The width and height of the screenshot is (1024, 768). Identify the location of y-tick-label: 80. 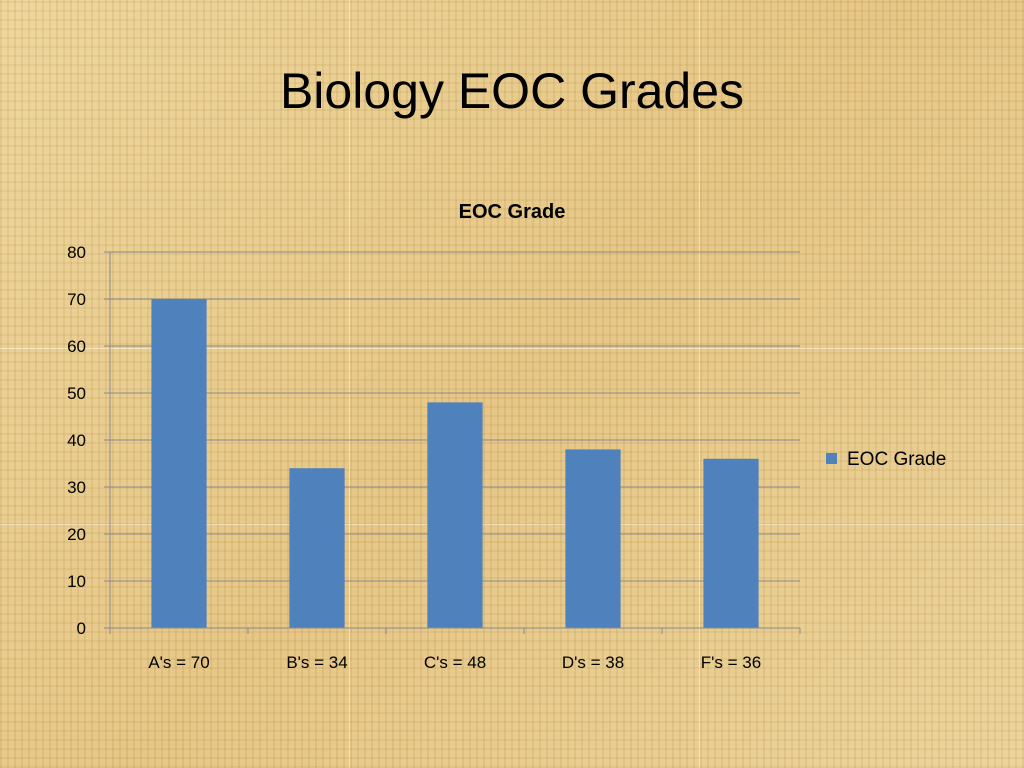
(76, 252).